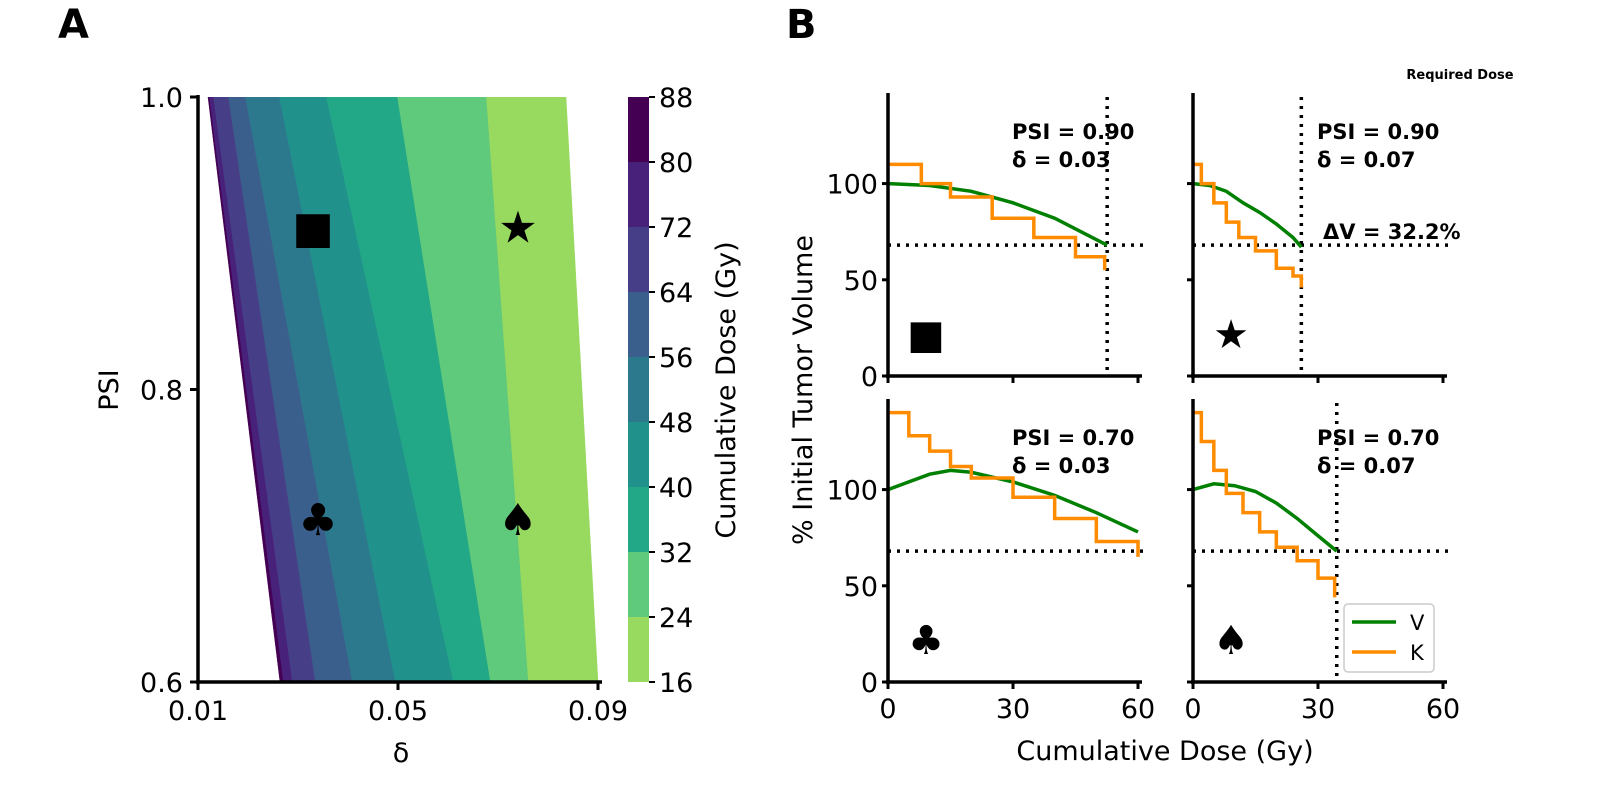 Image resolution: width=1600 pixels, height=800 pixels. What do you see at coordinates (676, 618) in the screenshot?
I see `colorbar-tick-label: 24` at bounding box center [676, 618].